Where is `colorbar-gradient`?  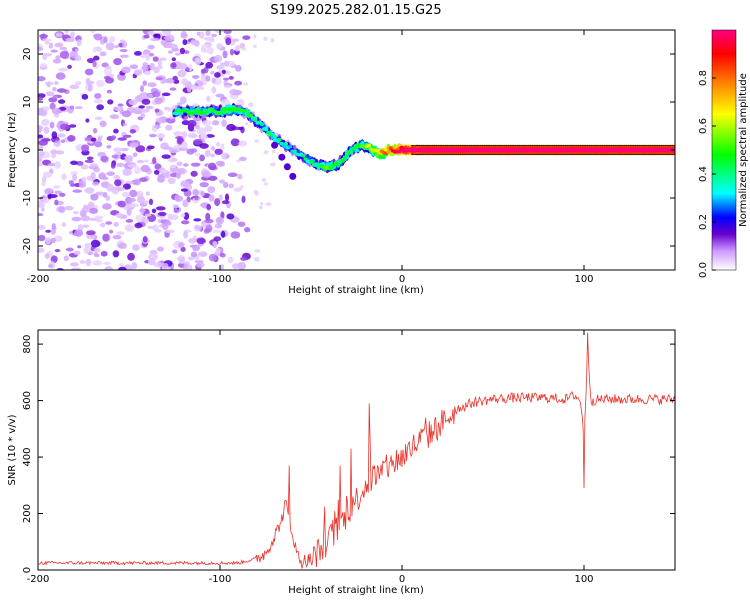 colorbar-gradient is located at coordinates (724, 150).